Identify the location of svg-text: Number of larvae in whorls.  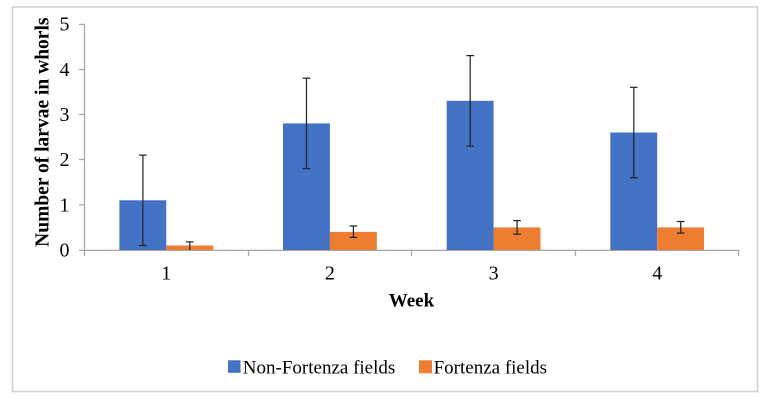
(43, 132).